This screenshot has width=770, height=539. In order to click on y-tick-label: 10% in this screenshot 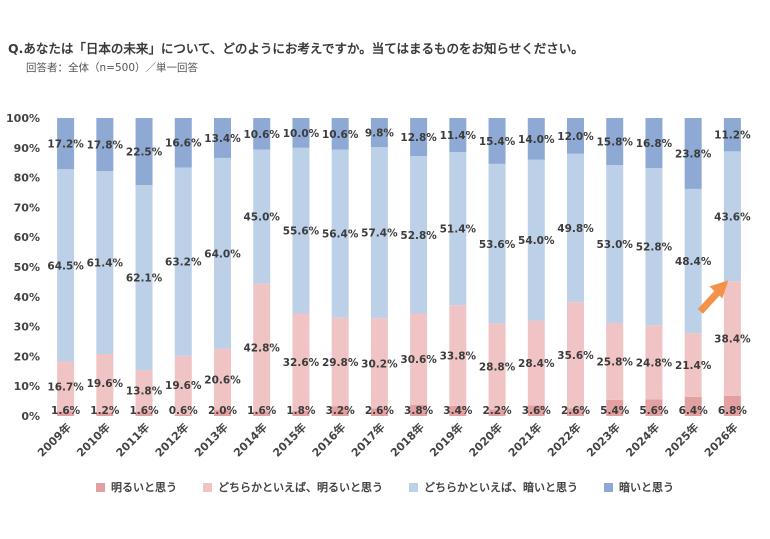, I will do `click(27, 386)`.